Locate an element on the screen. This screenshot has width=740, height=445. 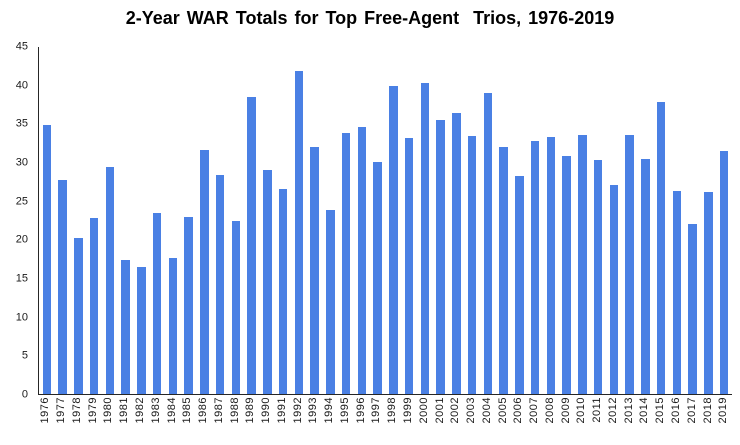
x-tick-slot: 1999 is located at coordinates (409, 420).